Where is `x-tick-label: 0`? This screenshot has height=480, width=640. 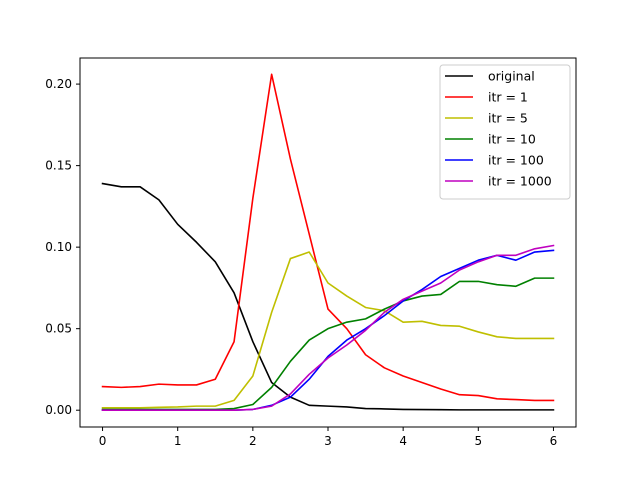
x-tick-label: 0 is located at coordinates (103, 441).